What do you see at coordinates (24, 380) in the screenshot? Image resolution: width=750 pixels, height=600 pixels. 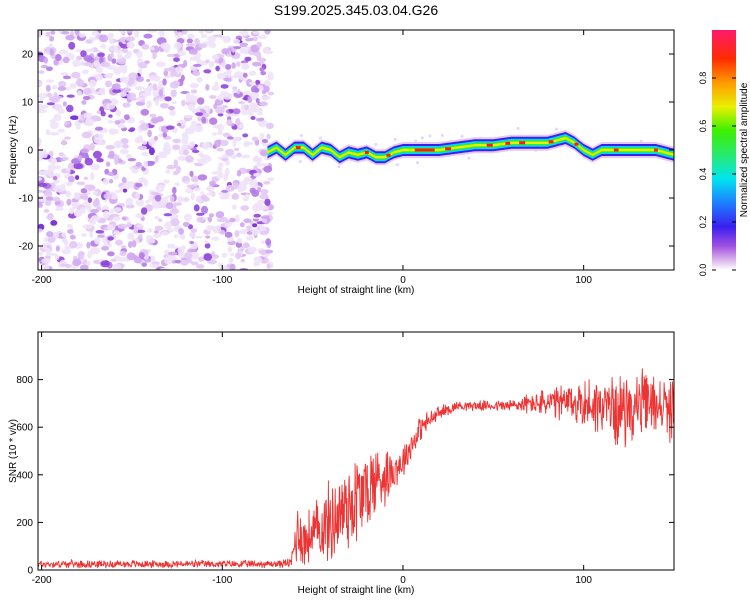 I see `y-tick-label: 800` at bounding box center [24, 380].